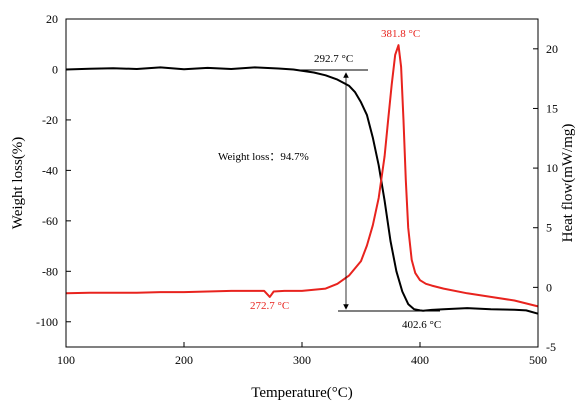 Image resolution: width=581 pixels, height=402 pixels. Describe the element at coordinates (333, 59) in the screenshot. I see `annotation-onset-temp: 292.7 °C` at that location.